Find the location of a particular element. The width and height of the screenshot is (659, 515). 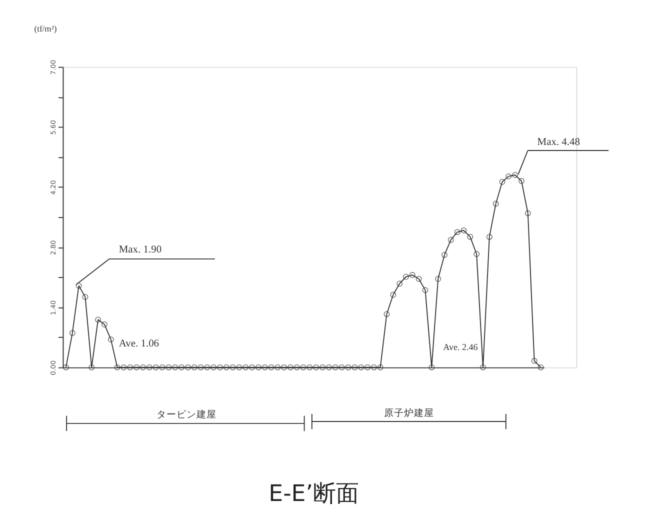

annotation: Ave. 2.46 is located at coordinates (460, 347).